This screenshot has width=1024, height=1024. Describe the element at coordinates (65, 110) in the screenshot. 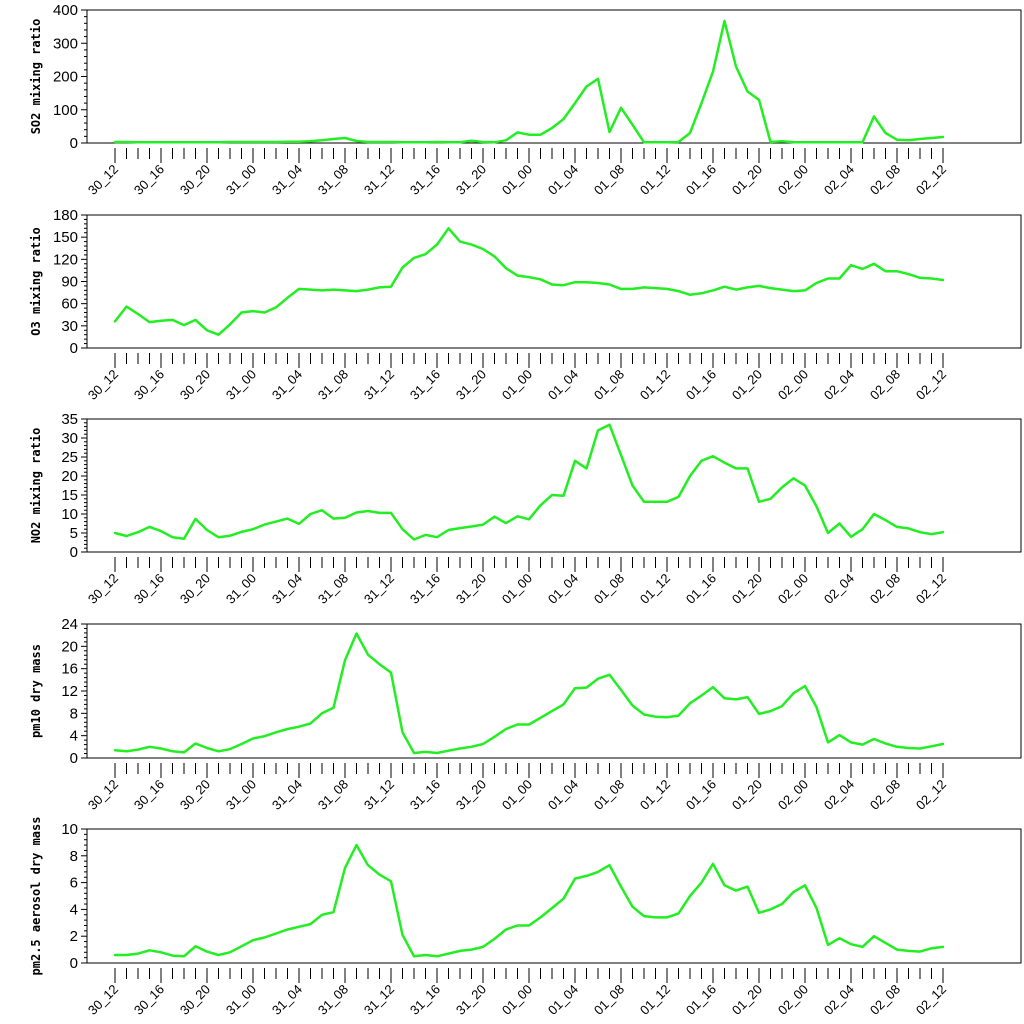

I see `y-tick-label: 100` at that location.